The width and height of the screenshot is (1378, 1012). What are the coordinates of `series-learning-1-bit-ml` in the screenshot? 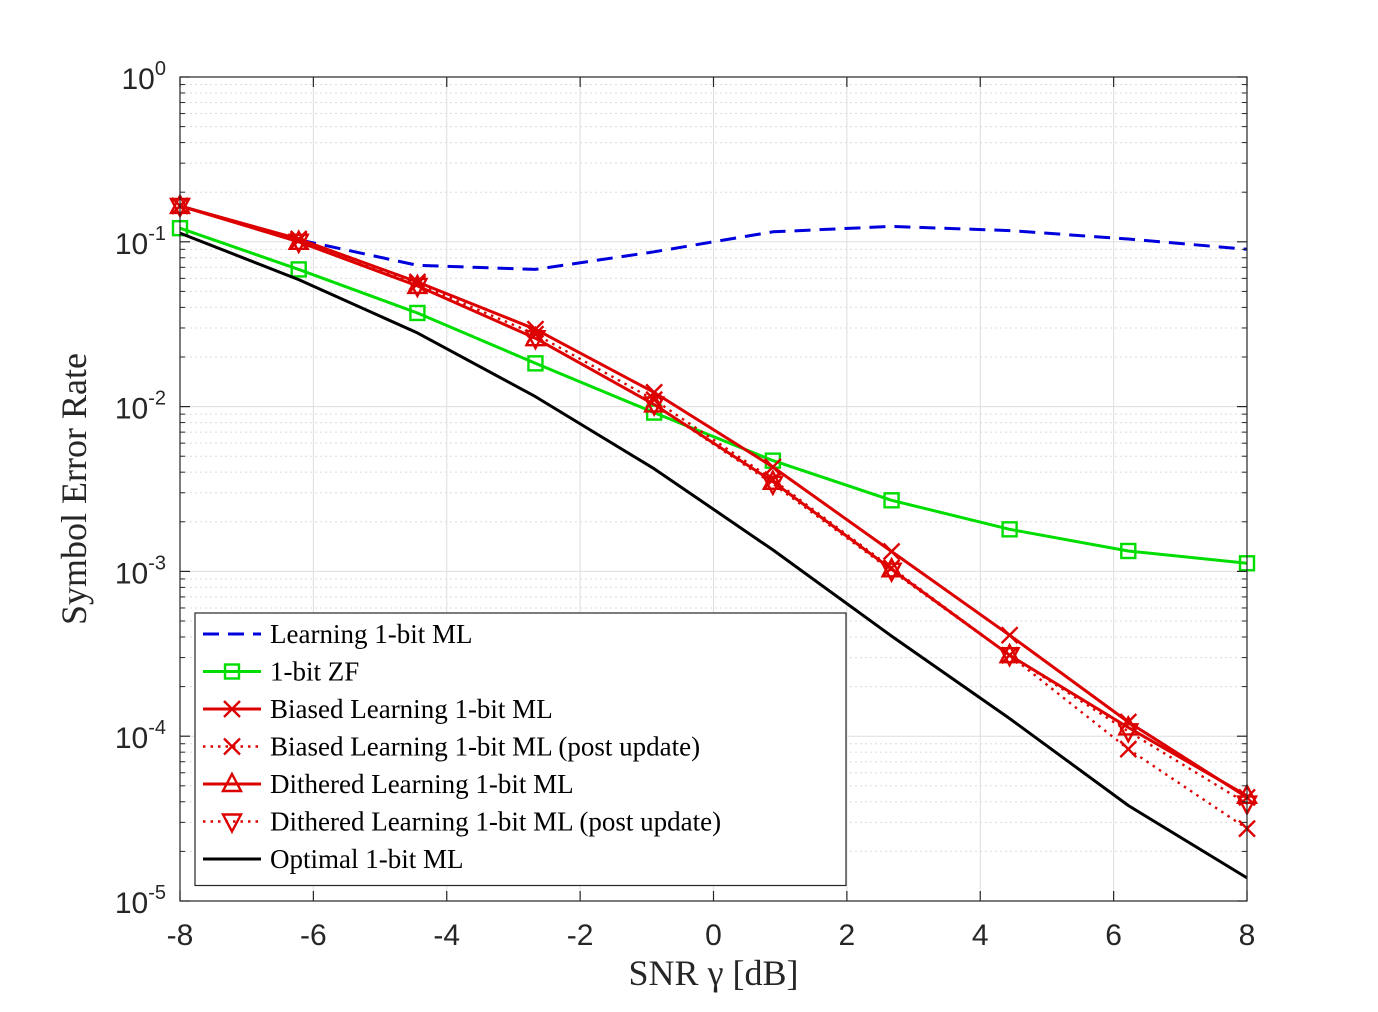 It's located at (713, 237).